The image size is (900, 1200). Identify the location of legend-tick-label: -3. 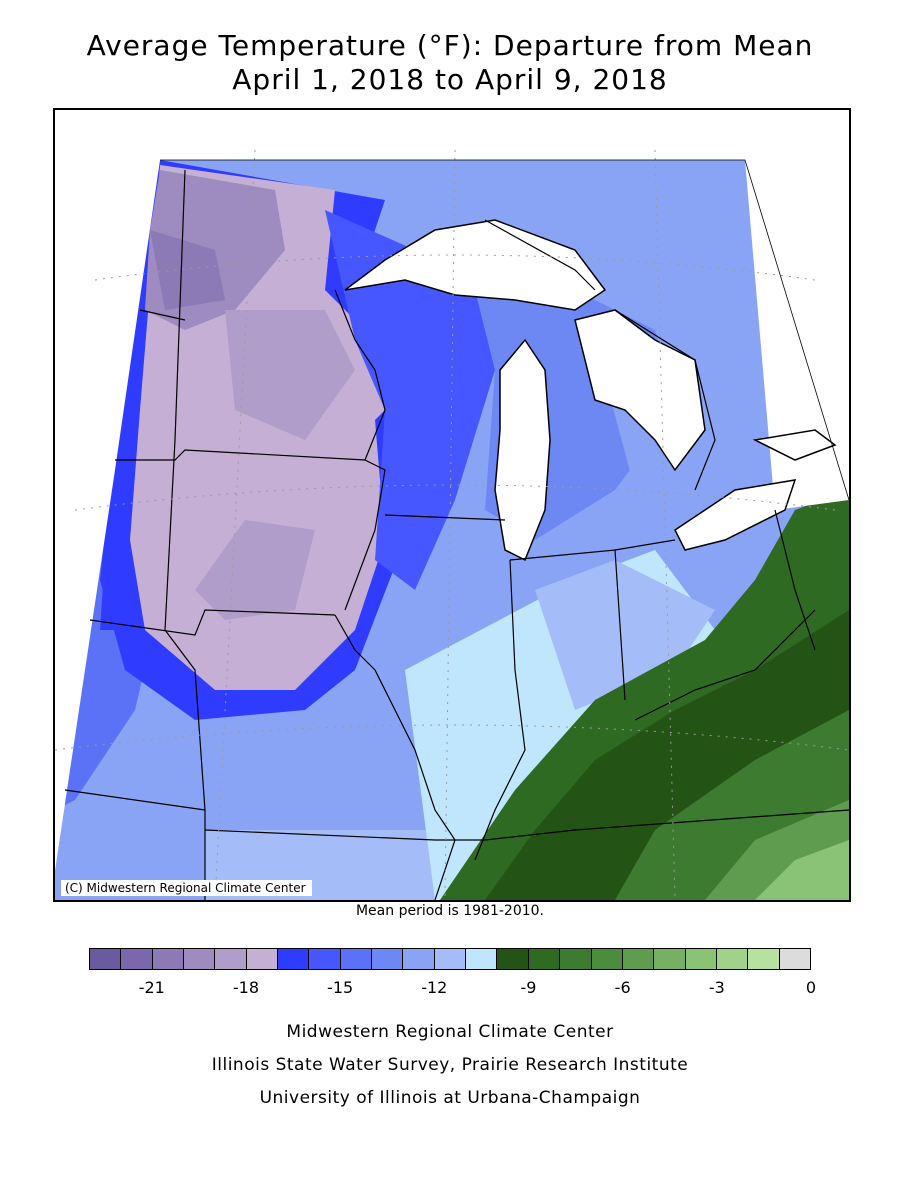
(716, 987).